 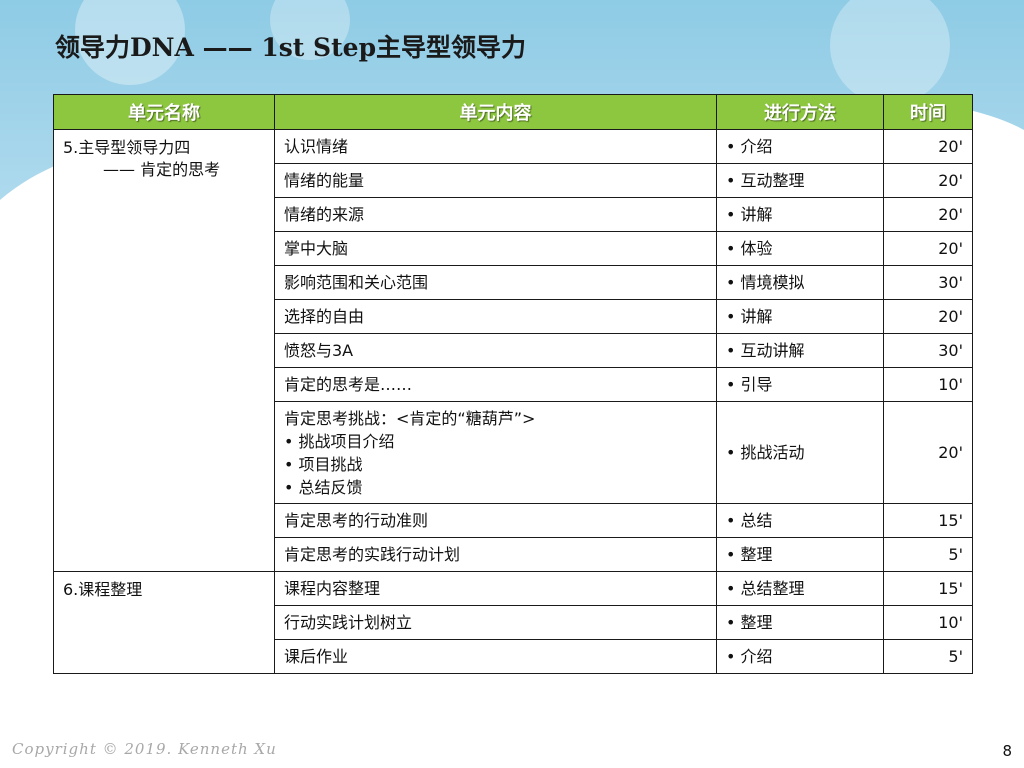 I want to click on table-row: 肯定思考的行动准则 总结 15', so click(x=513, y=520).